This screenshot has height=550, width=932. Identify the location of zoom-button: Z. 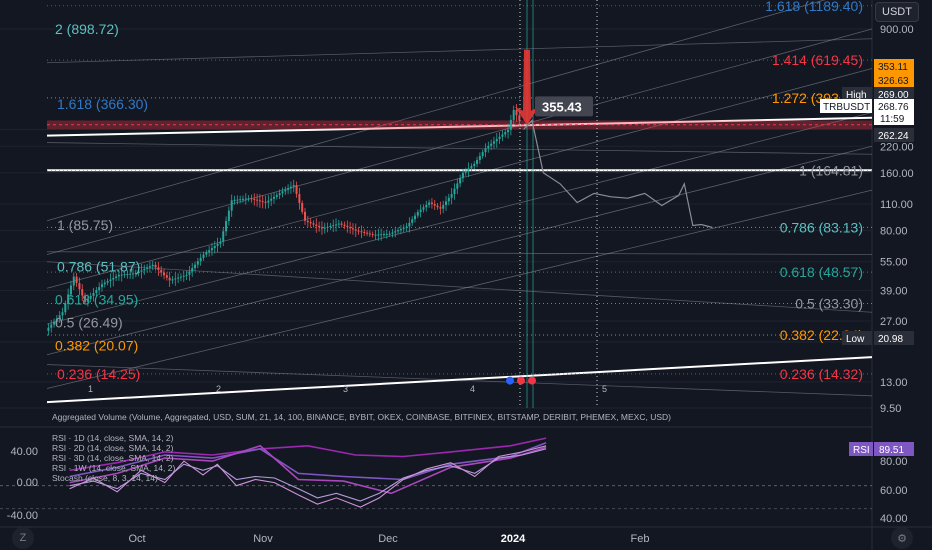
(23, 538).